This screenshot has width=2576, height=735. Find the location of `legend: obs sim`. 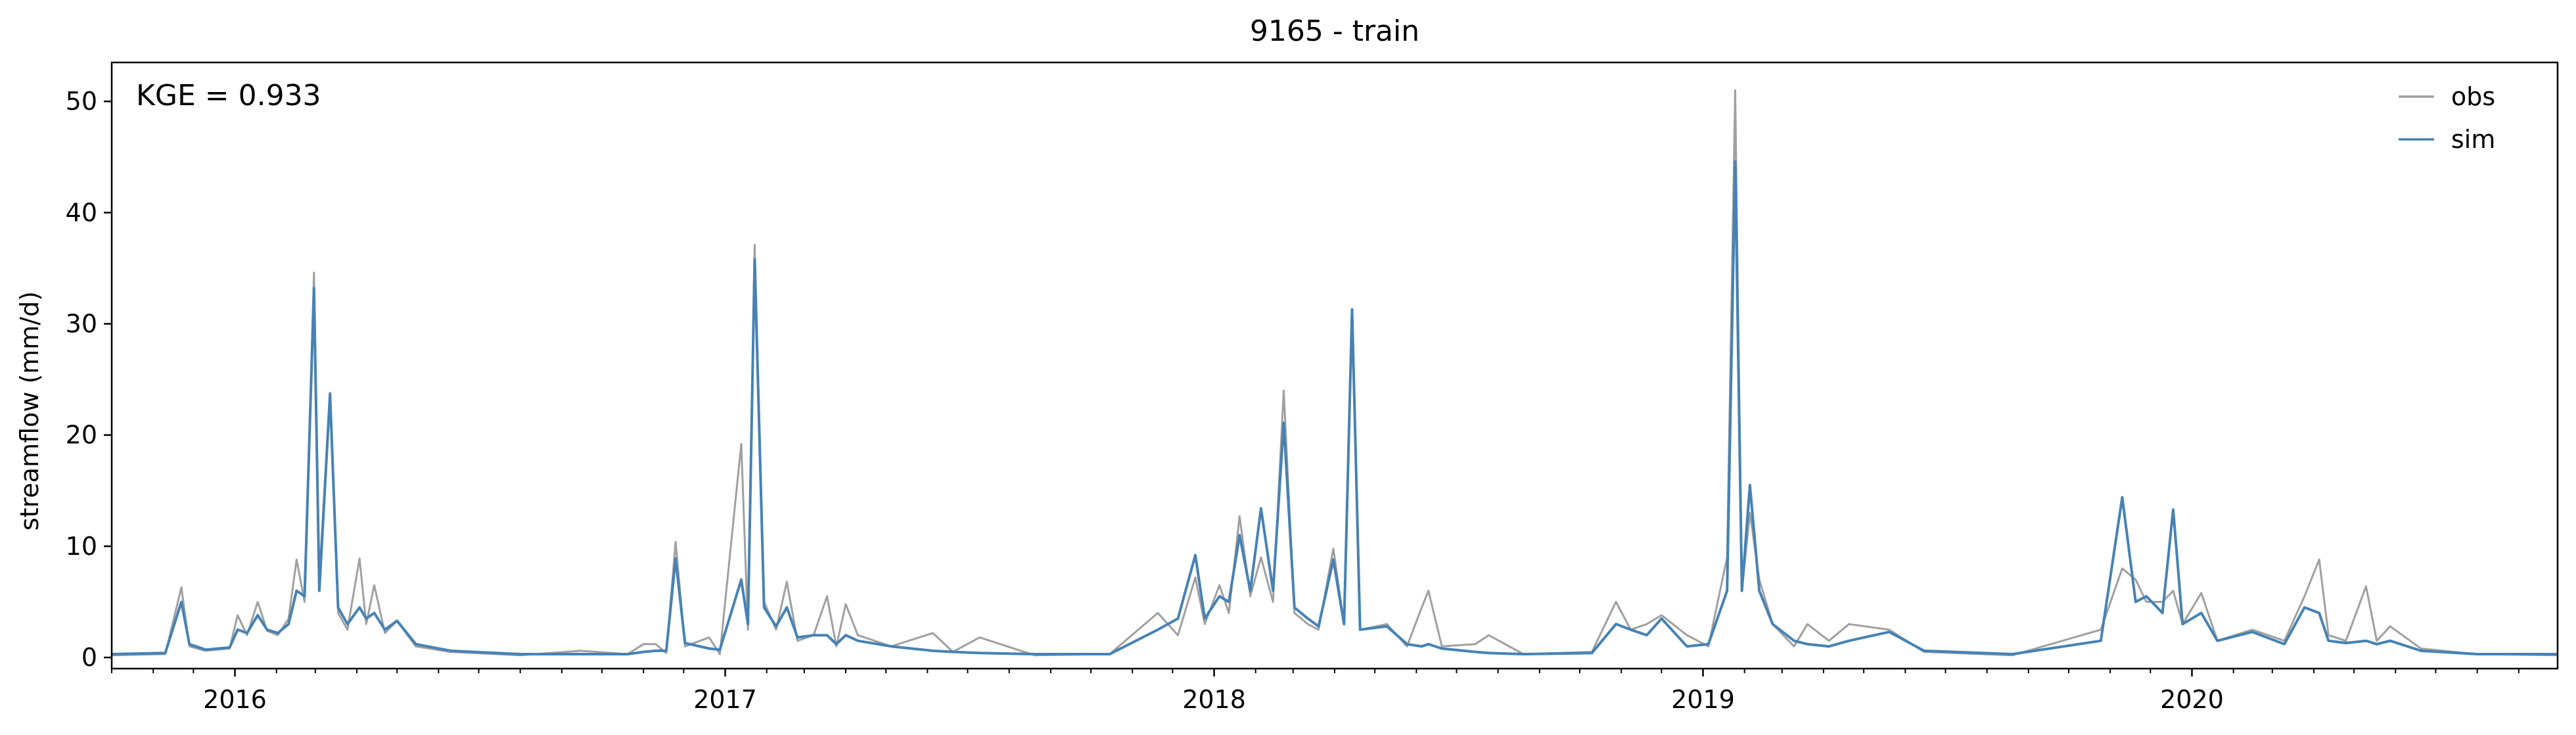

legend: obs sim is located at coordinates (2447, 118).